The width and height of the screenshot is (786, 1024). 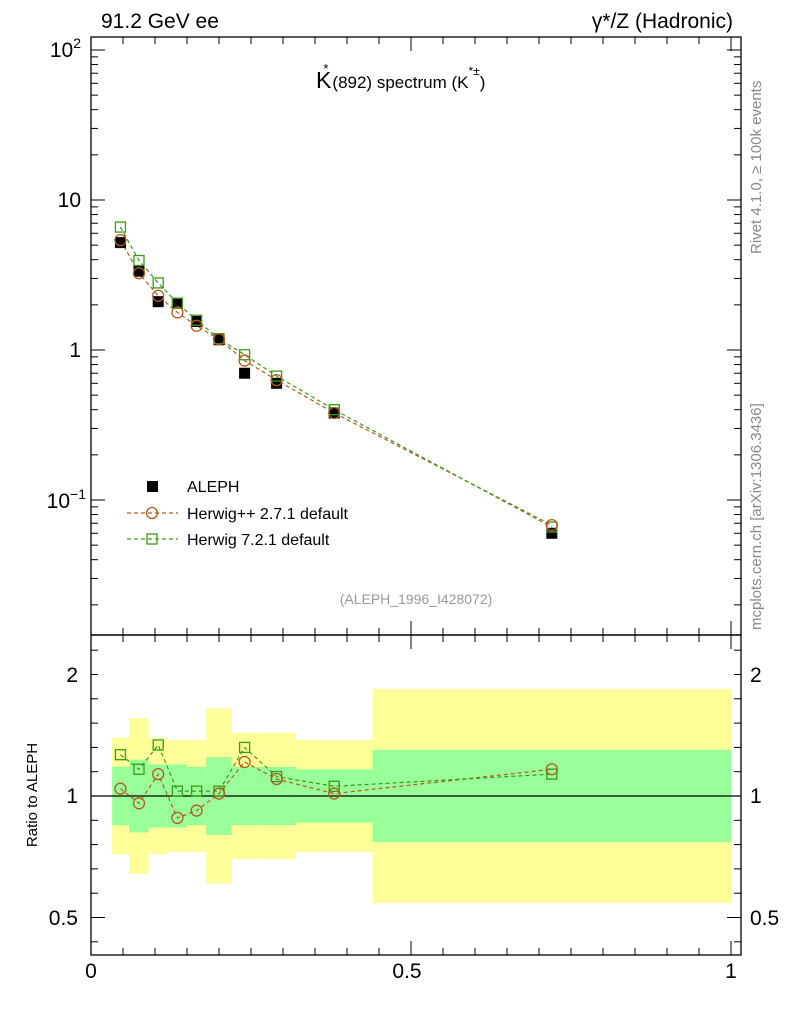 What do you see at coordinates (32, 795) in the screenshot?
I see `ratio-ylabel: Ratio to ALEPH` at bounding box center [32, 795].